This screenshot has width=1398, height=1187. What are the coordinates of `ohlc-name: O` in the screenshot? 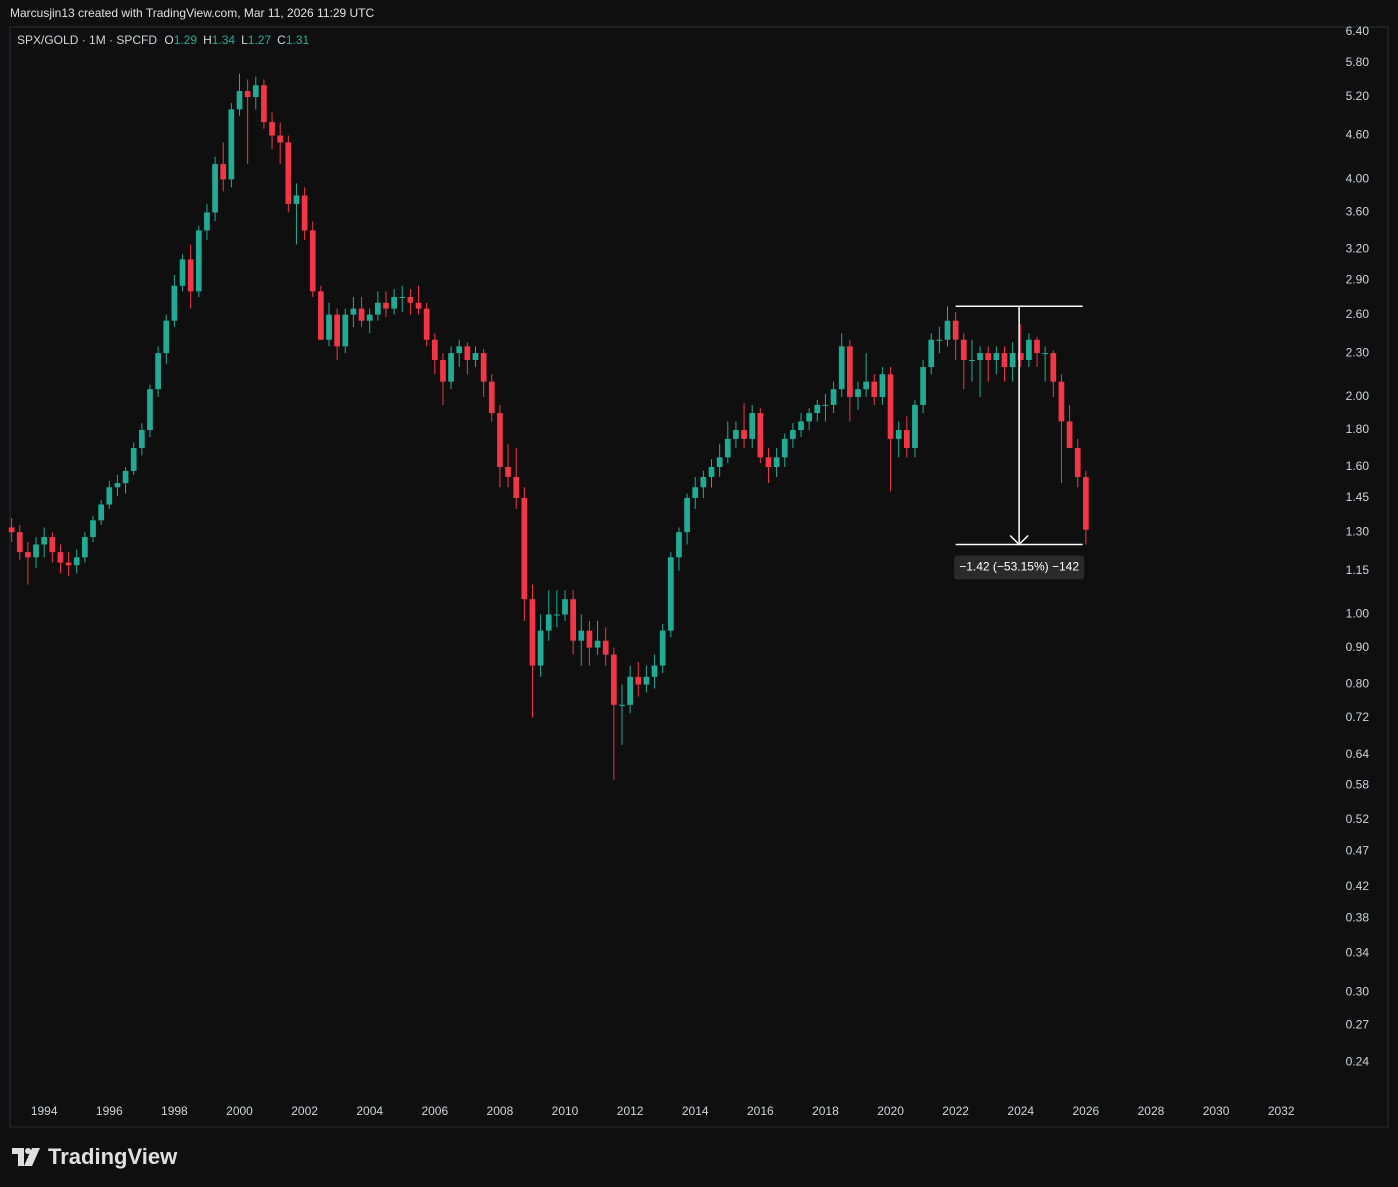 It's located at (169, 40).